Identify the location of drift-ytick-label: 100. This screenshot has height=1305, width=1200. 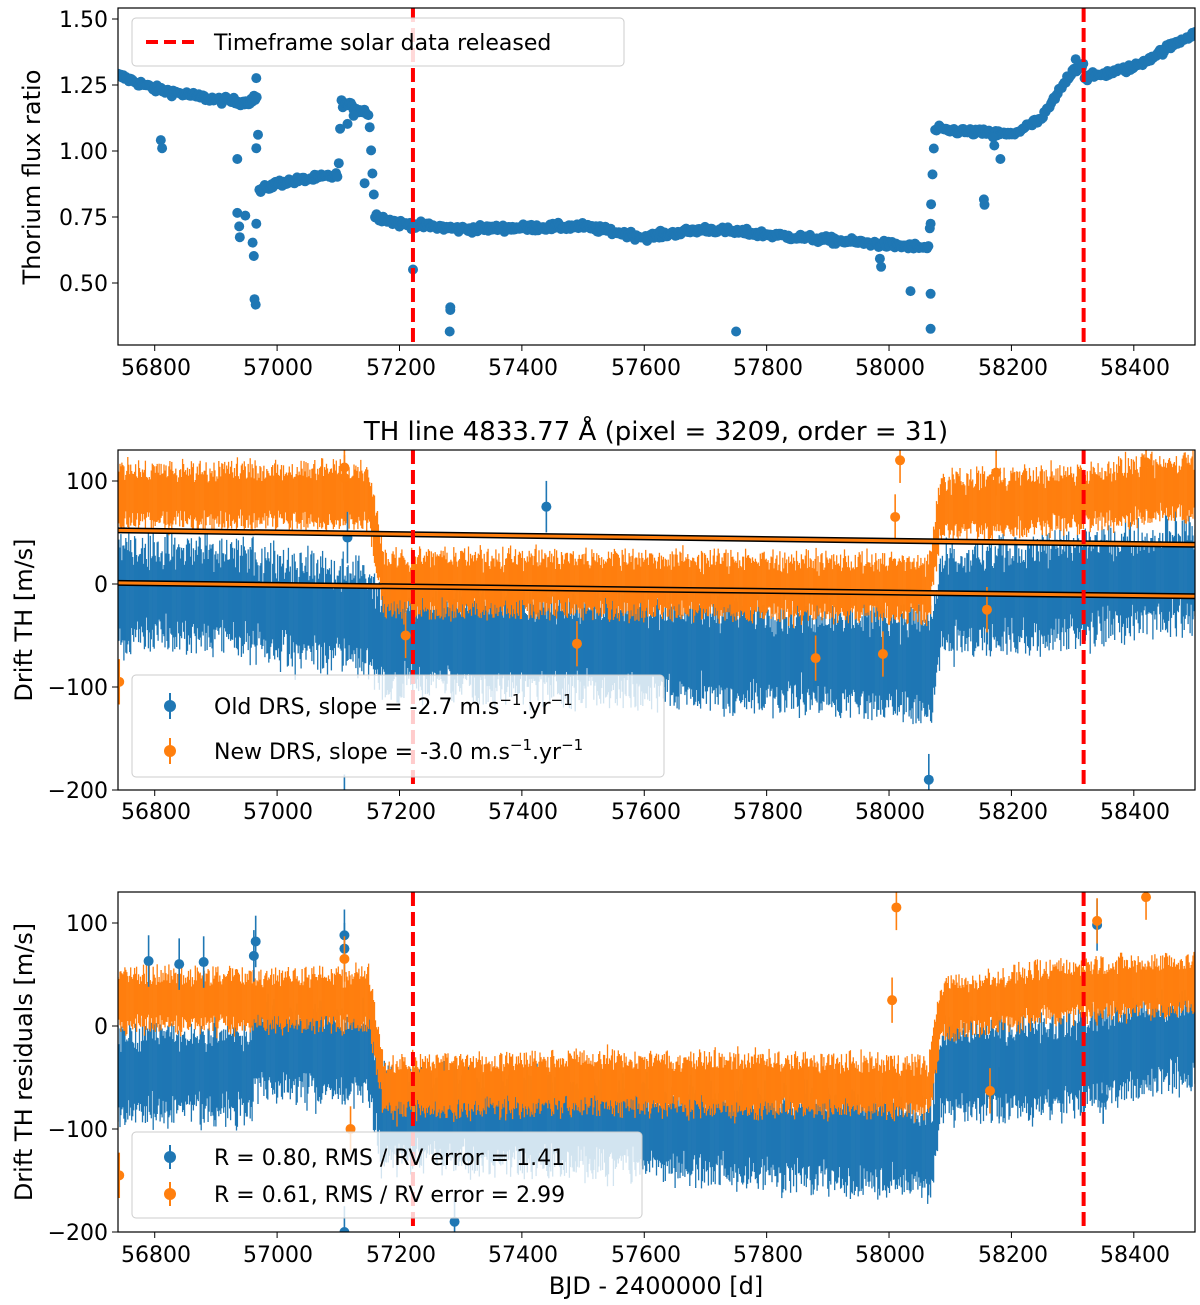
(87, 482).